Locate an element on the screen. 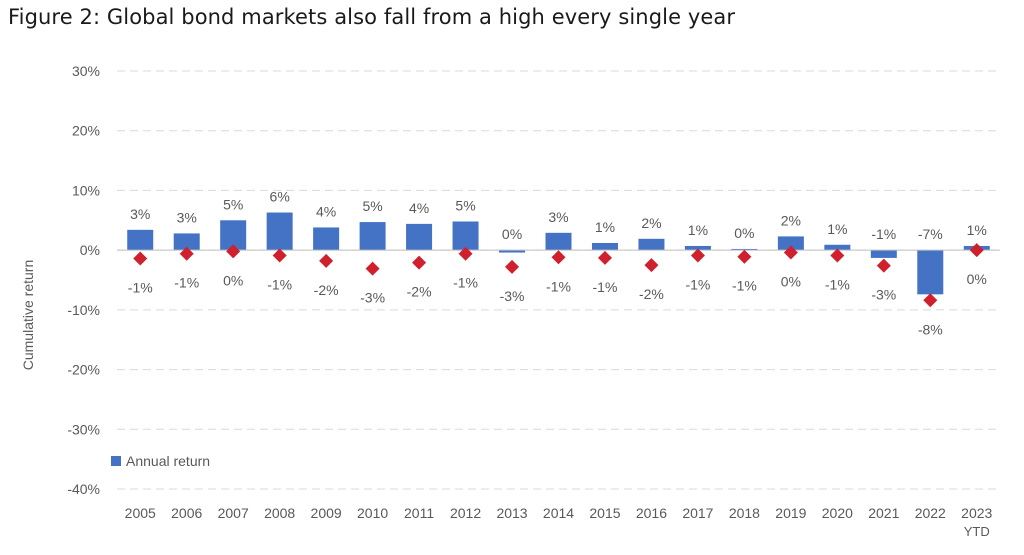 The height and width of the screenshot is (555, 1024). y-tick-label: -10% is located at coordinates (83, 310).